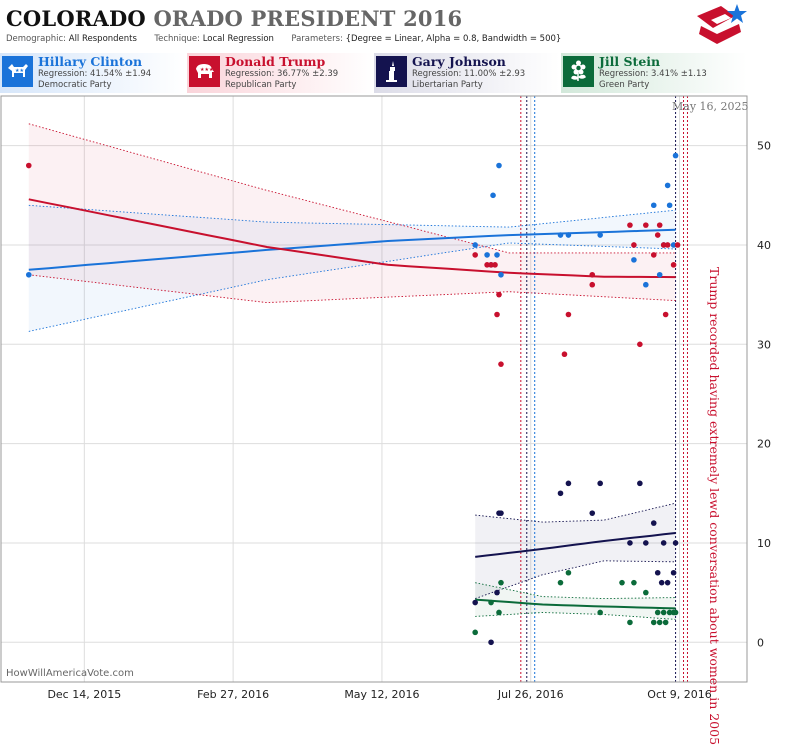 This screenshot has width=789, height=745. What do you see at coordinates (653, 74) in the screenshot?
I see `candidate-regression: Regression: 3.41% ±1.13` at bounding box center [653, 74].